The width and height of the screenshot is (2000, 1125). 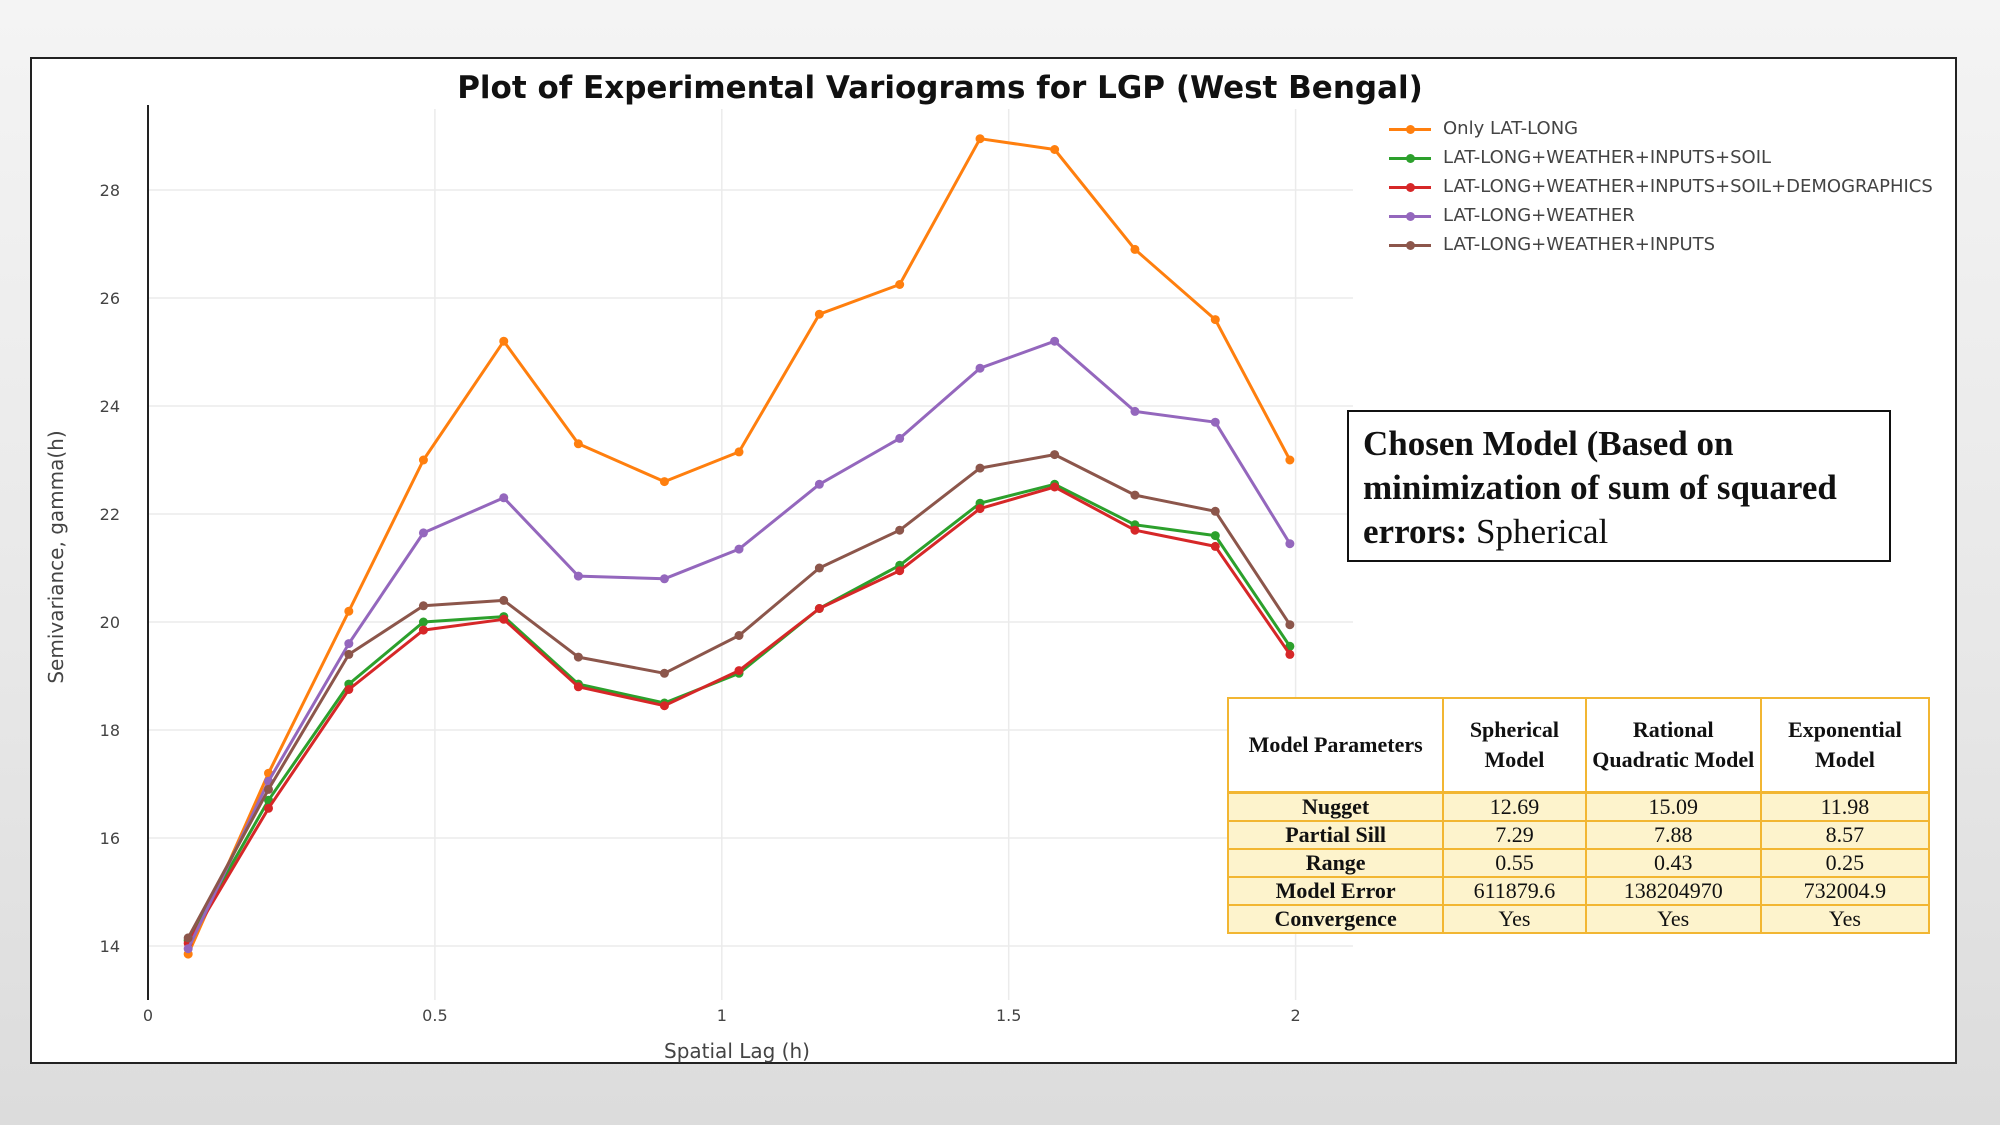 What do you see at coordinates (1578, 863) in the screenshot?
I see `table-row: Range 0.55 0.43 0.25` at bounding box center [1578, 863].